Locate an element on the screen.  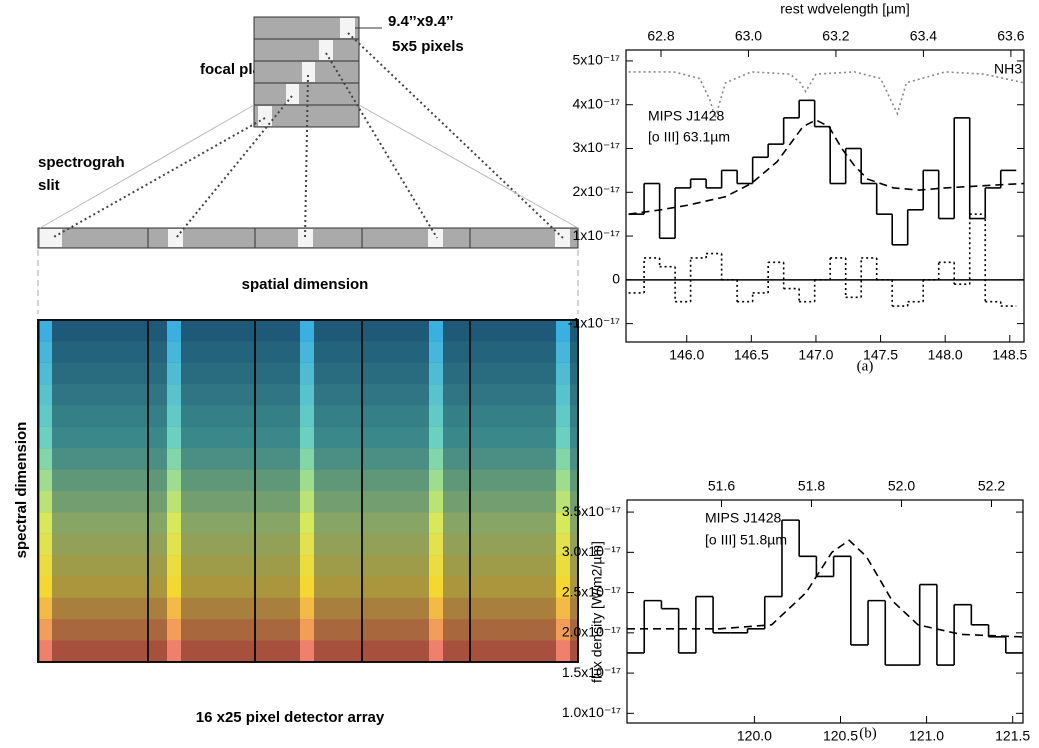
x-tick-label: 148.0 is located at coordinates (945, 355).